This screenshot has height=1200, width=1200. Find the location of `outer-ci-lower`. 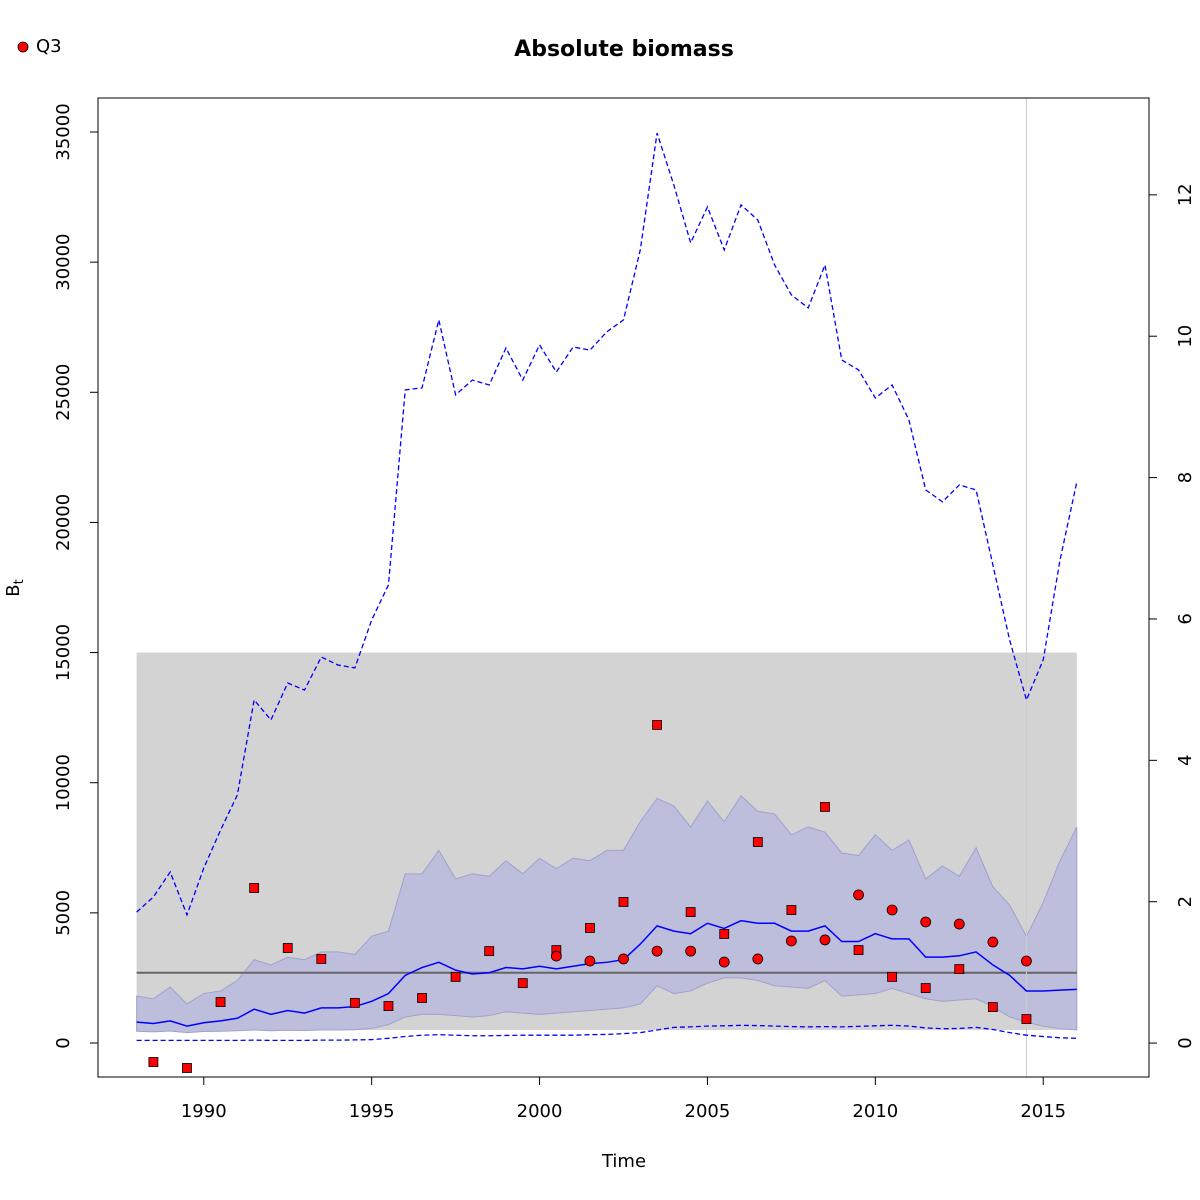

outer-ci-lower is located at coordinates (606, 1033).